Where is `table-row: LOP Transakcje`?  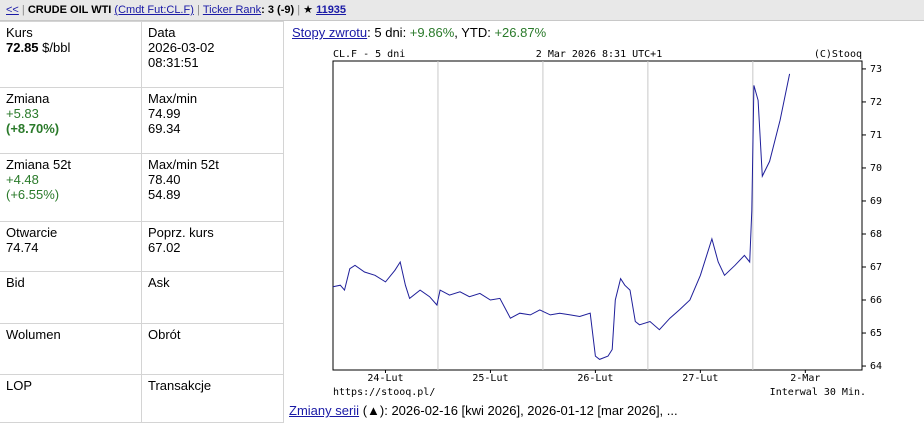
table-row: LOP Transakcje is located at coordinates (142, 398).